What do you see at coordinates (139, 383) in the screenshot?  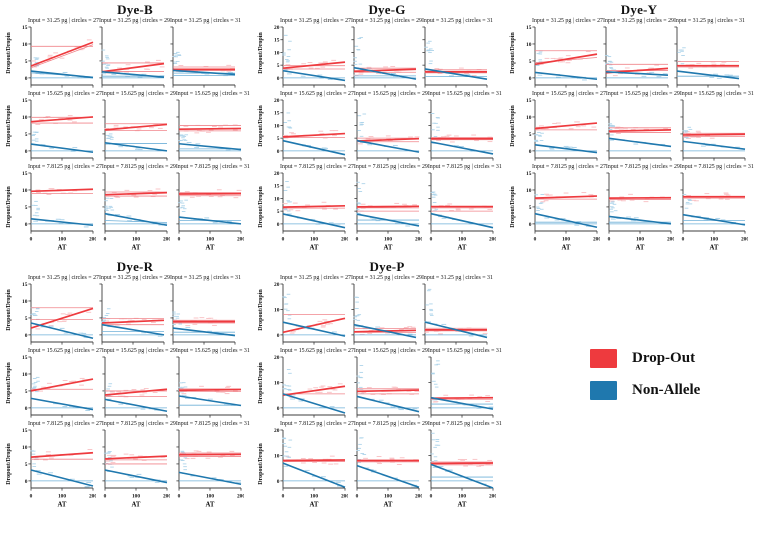 I see `subplot: Input = 15.625 pg | circles = 29` at bounding box center [139, 383].